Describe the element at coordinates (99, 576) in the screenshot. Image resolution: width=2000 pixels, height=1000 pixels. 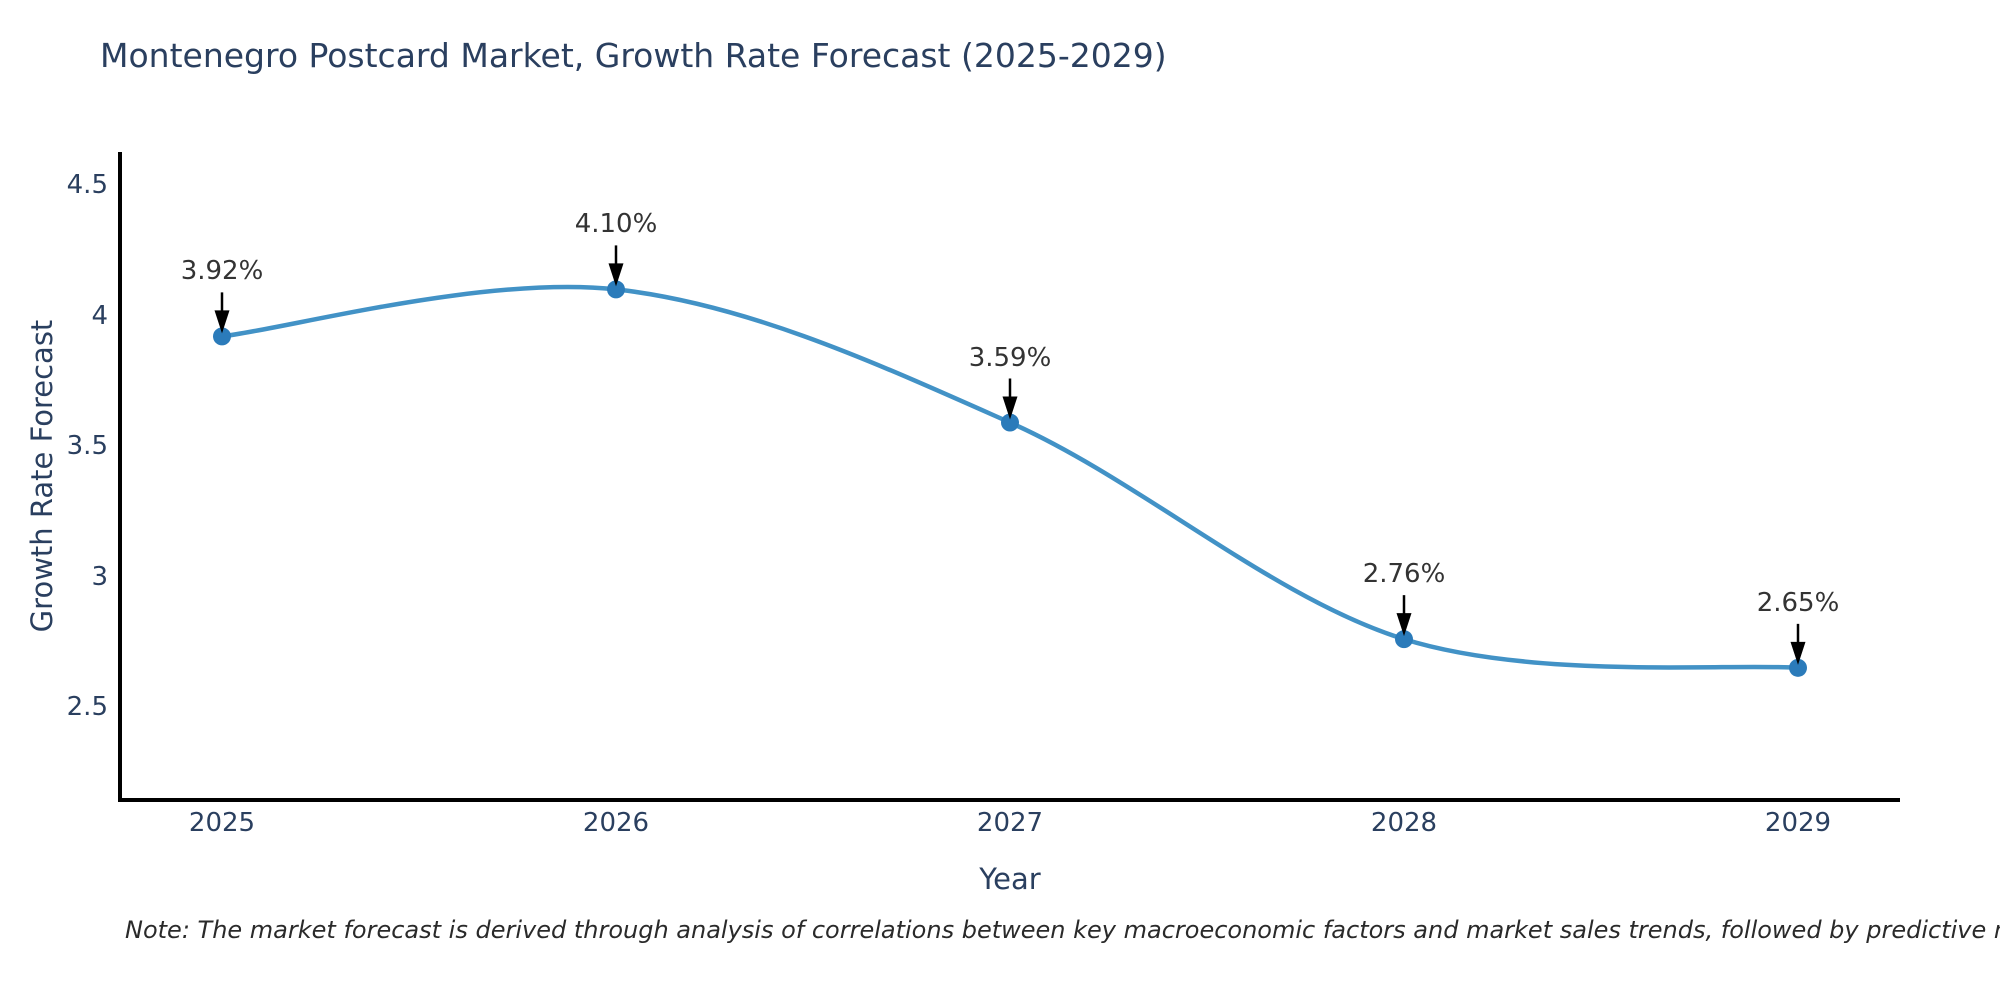
I see `y-tick-label: 3` at that location.